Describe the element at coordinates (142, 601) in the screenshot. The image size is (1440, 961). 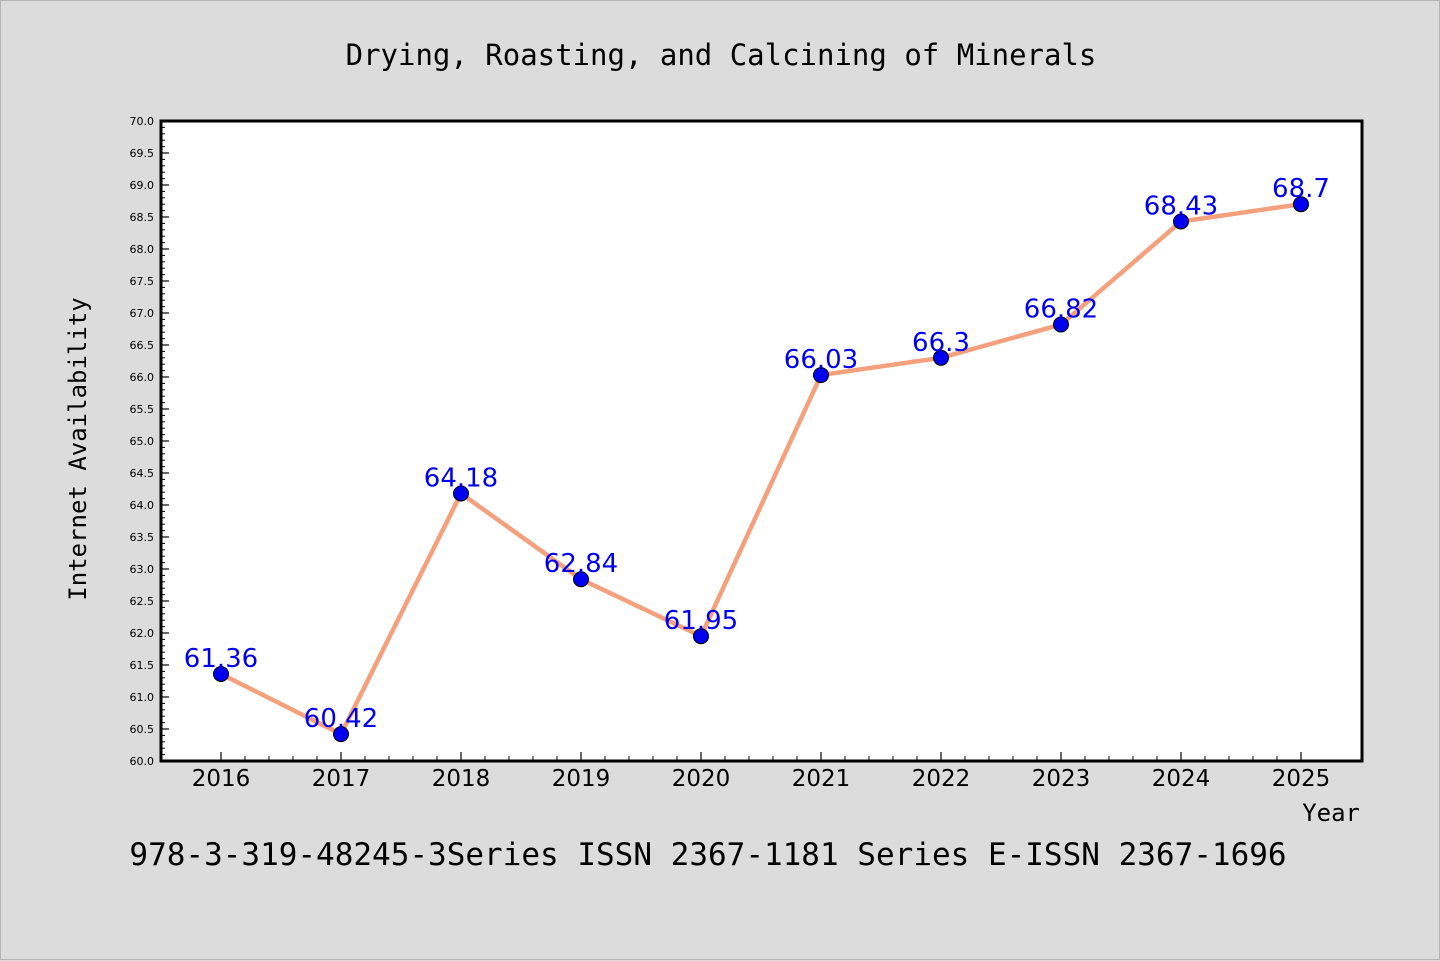
I see `y-tick-label: 62.5` at that location.